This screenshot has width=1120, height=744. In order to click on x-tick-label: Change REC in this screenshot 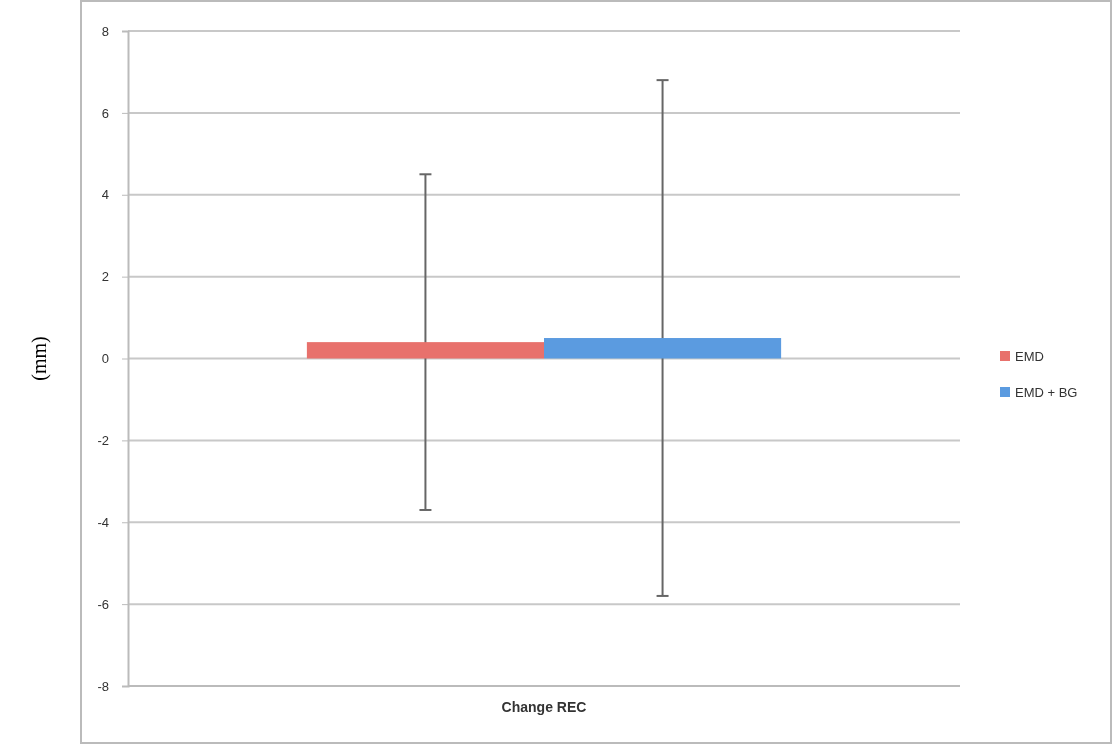, I will do `click(544, 707)`.